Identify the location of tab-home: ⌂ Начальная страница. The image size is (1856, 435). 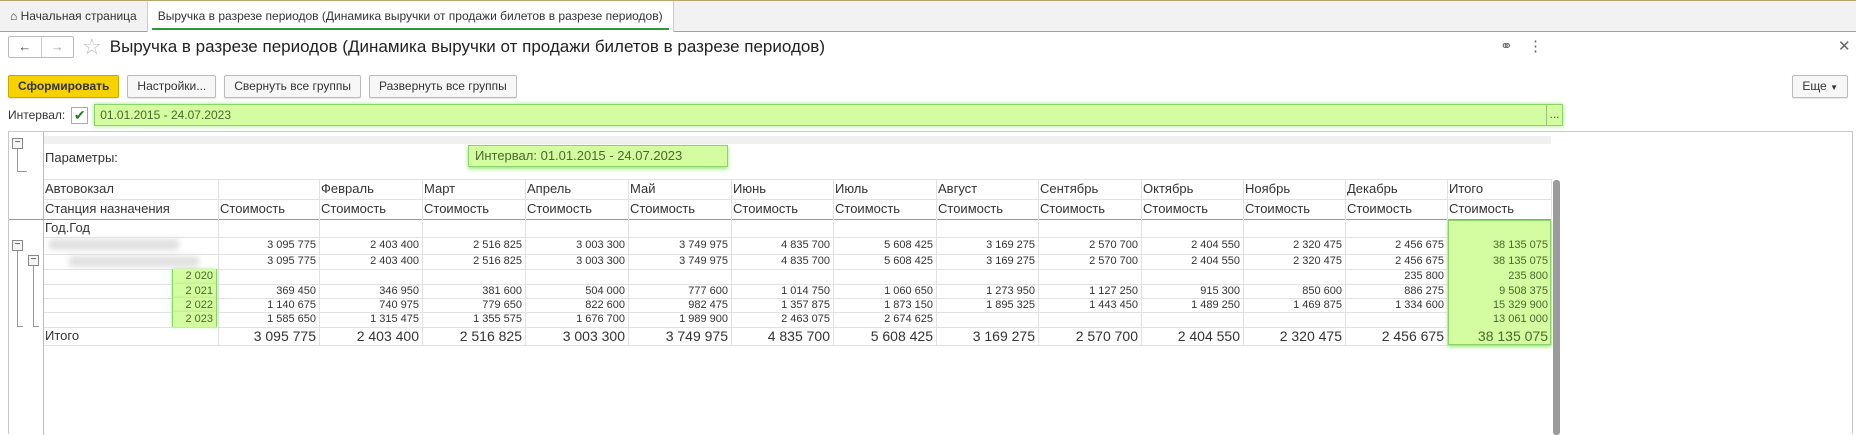
(73, 16).